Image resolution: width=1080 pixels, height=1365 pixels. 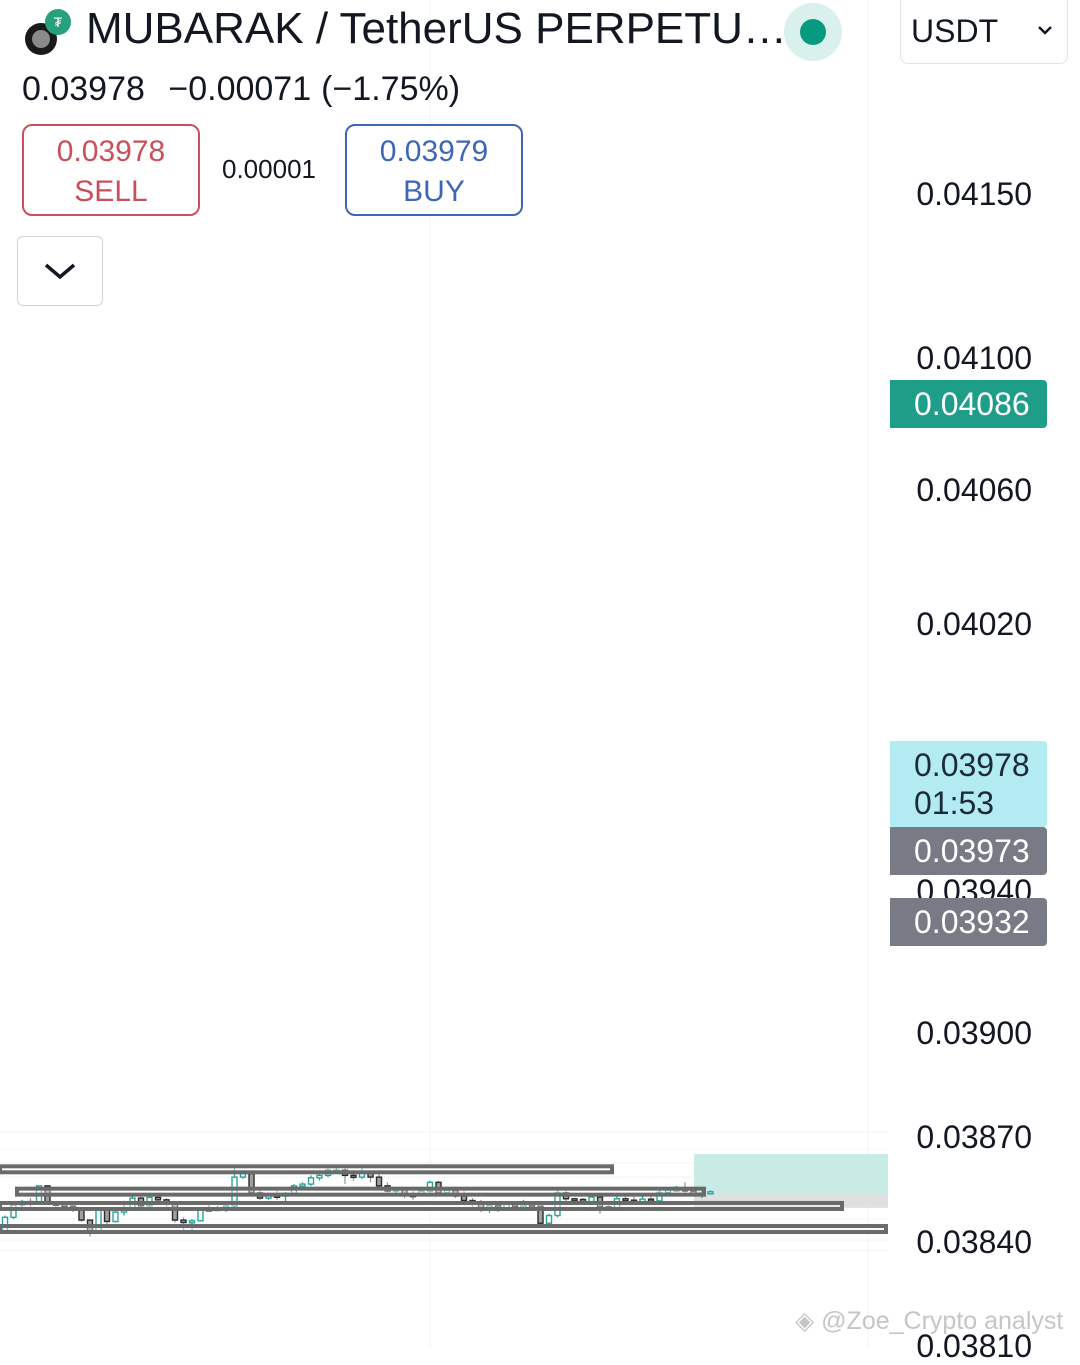 I want to click on stop-price-tag: 0.03932, so click(x=968, y=922).